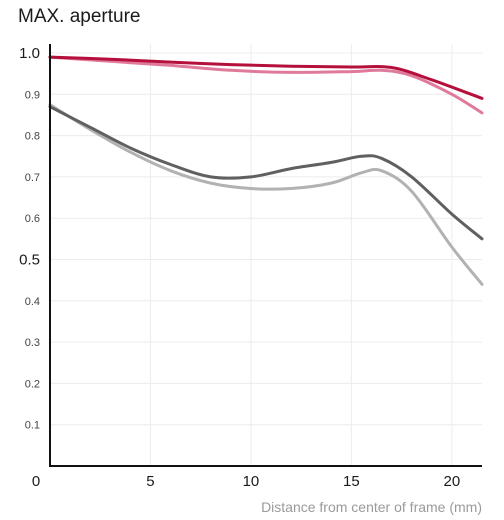 The image size is (504, 520). I want to click on y-tick-label-9: 1.0, so click(29, 53).